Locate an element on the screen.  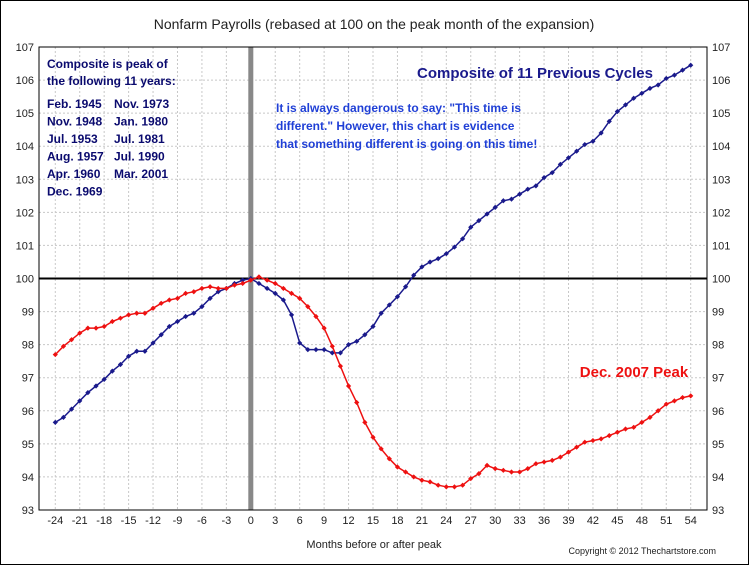
x-tick-label: 36 is located at coordinates (544, 521).